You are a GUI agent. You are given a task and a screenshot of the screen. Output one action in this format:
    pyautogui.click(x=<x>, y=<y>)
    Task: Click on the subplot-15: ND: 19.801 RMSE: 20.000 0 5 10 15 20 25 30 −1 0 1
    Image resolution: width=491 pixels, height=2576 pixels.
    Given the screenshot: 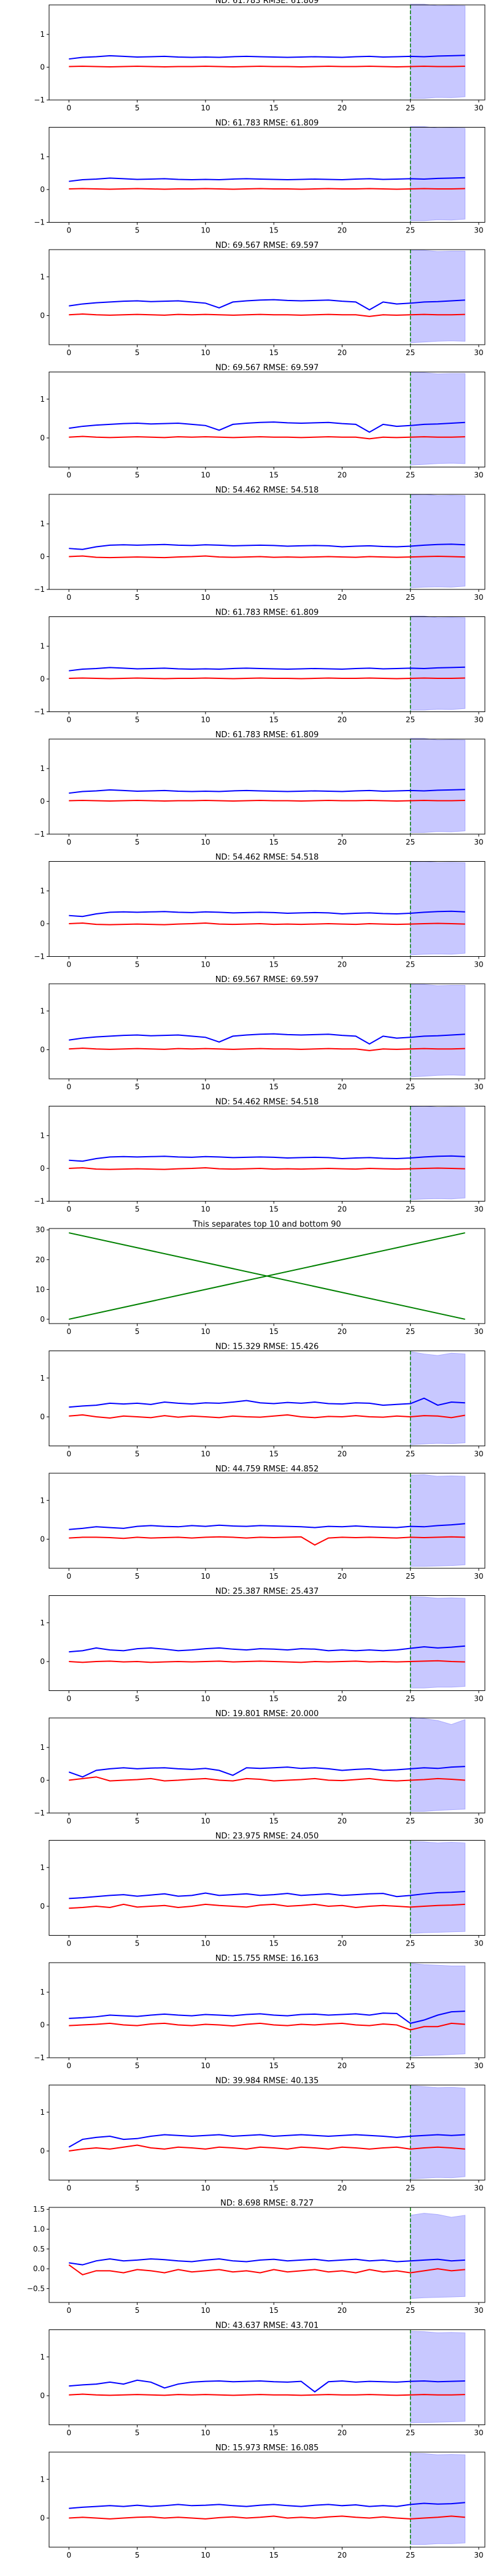 What is the action you would take?
    pyautogui.click(x=260, y=1767)
    